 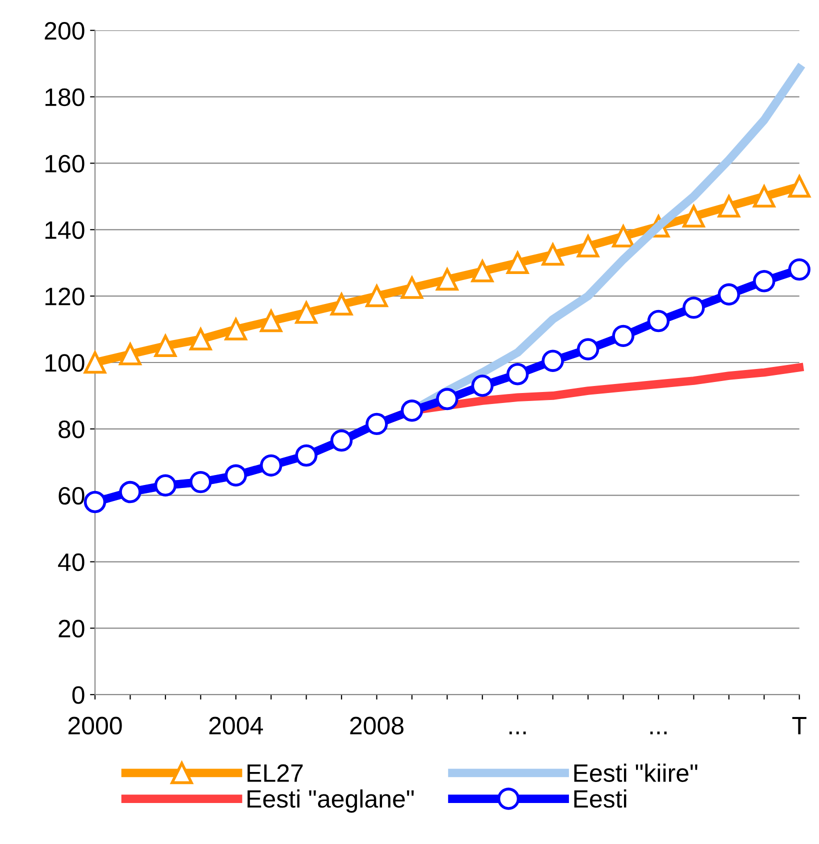 I want to click on x-tick-label: 2008, so click(x=377, y=725).